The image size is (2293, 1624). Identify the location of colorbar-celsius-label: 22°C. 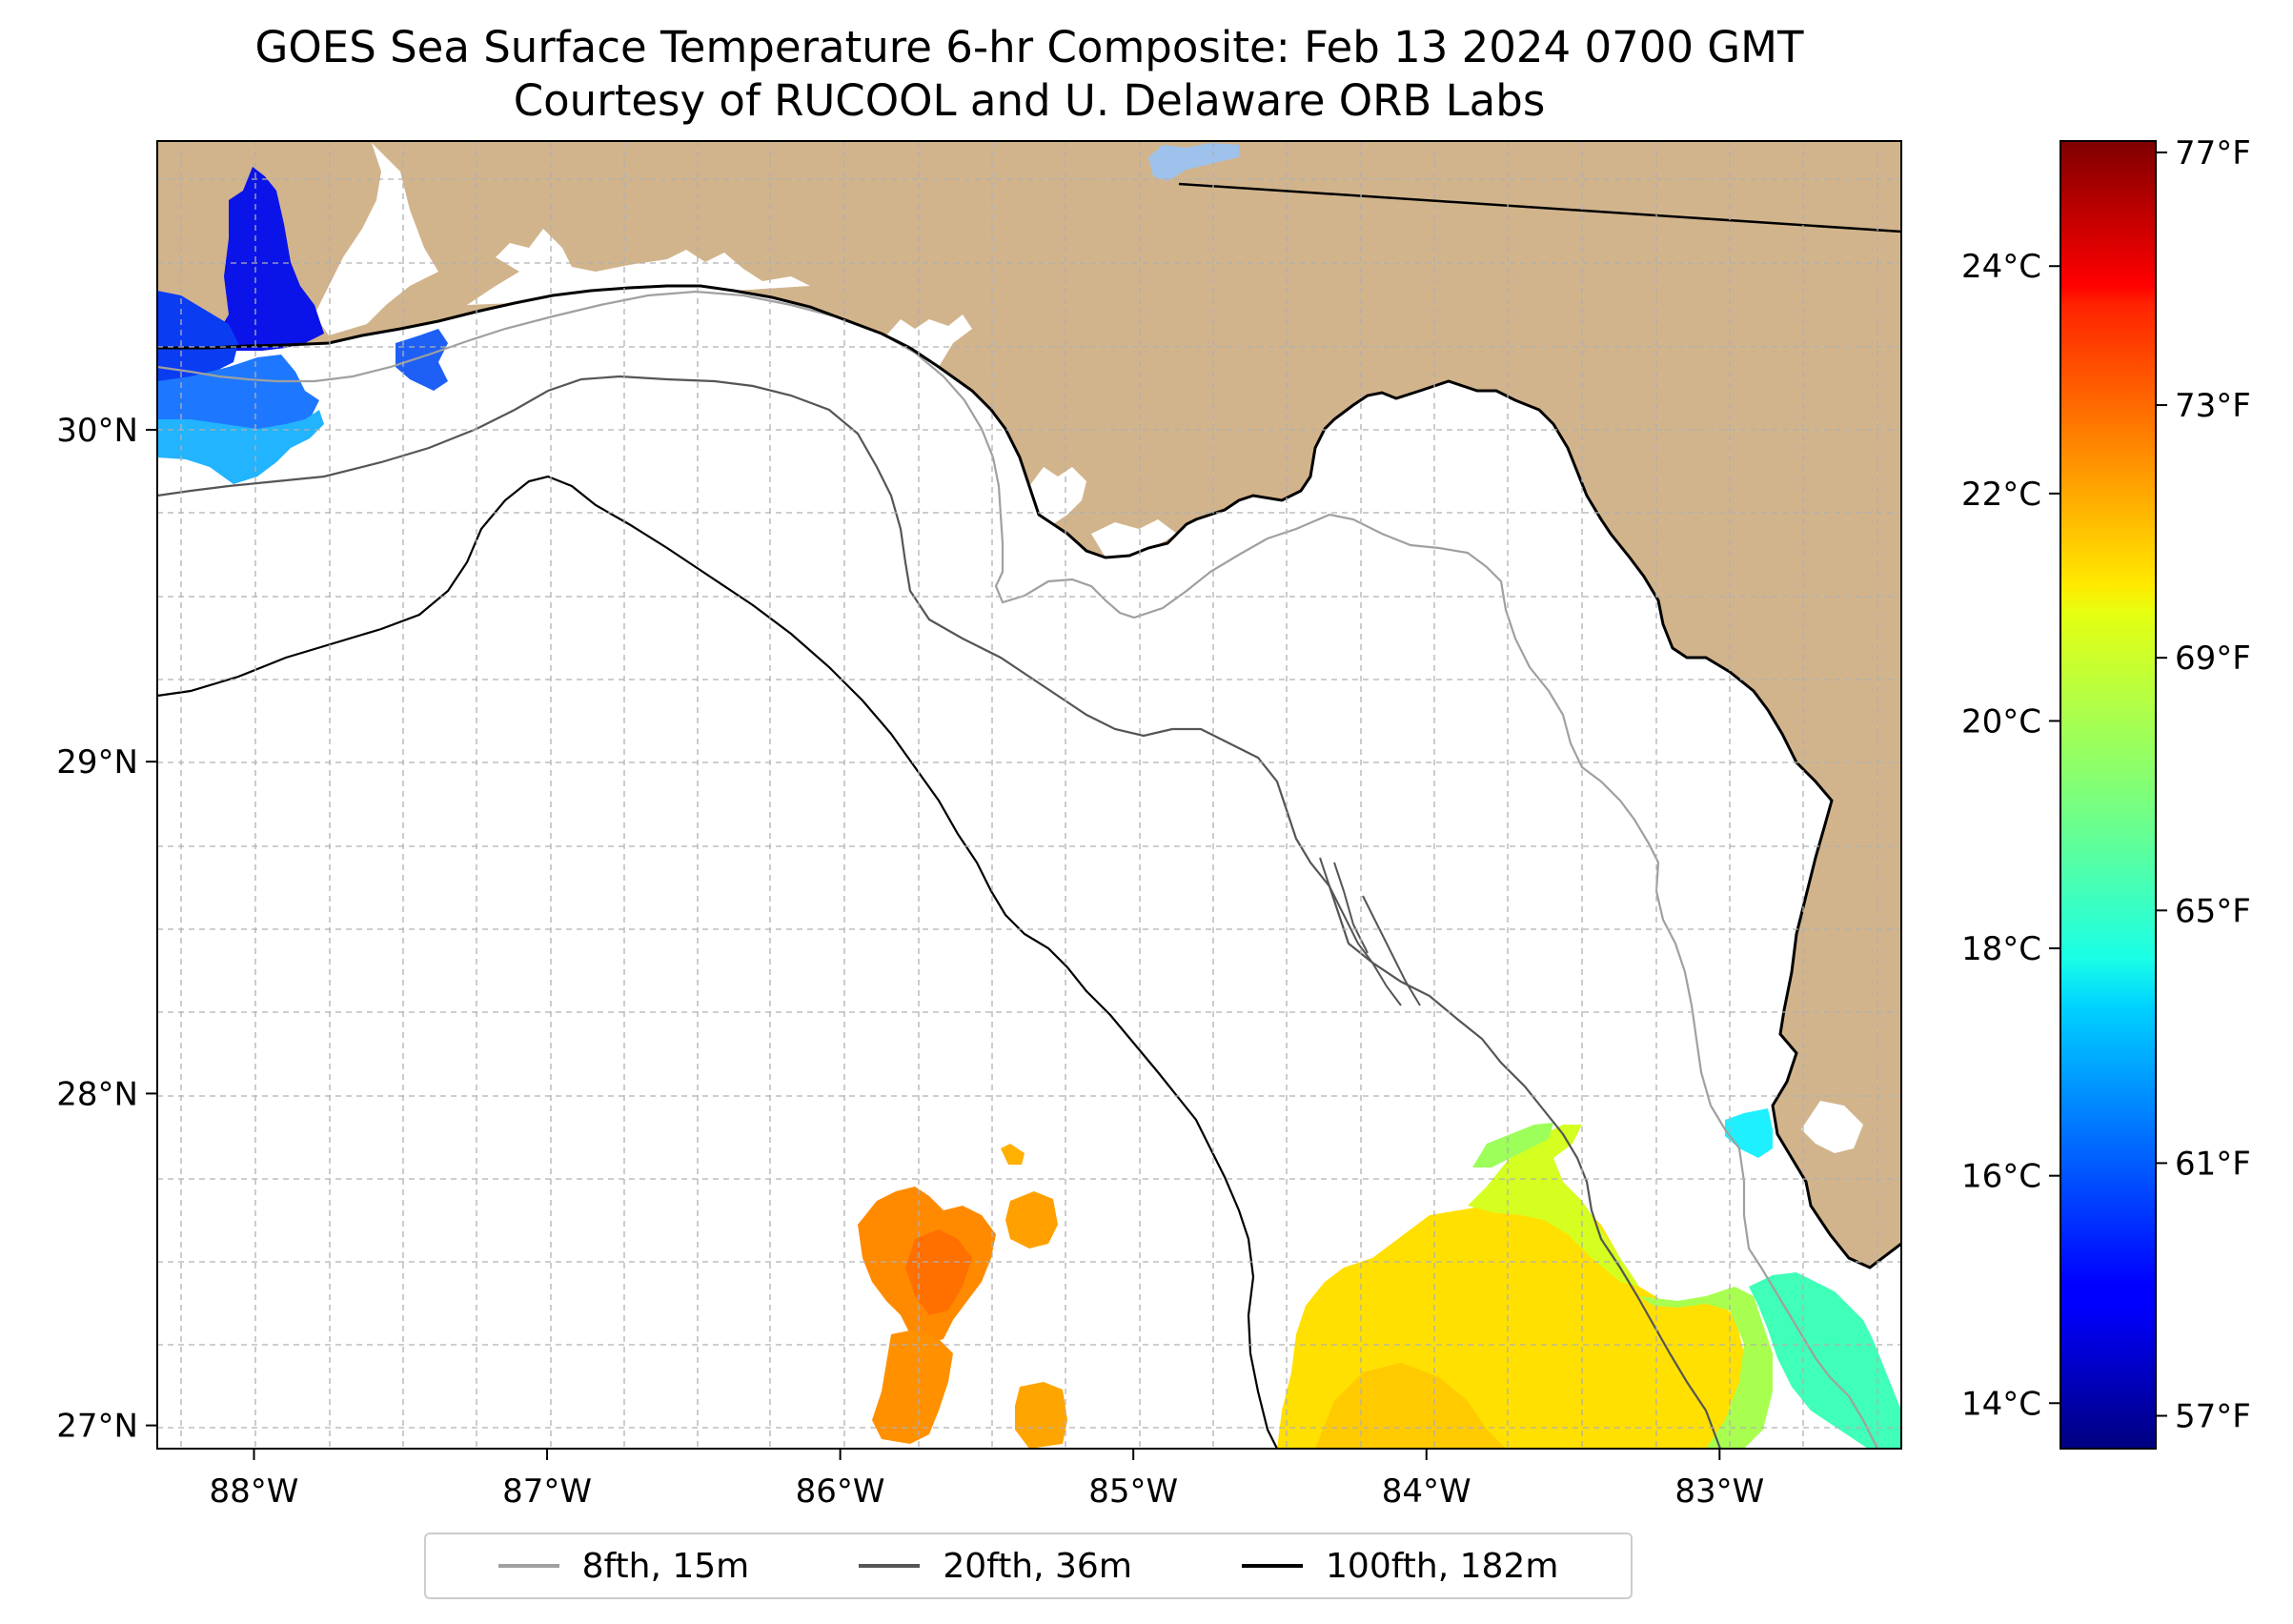
(2001, 495).